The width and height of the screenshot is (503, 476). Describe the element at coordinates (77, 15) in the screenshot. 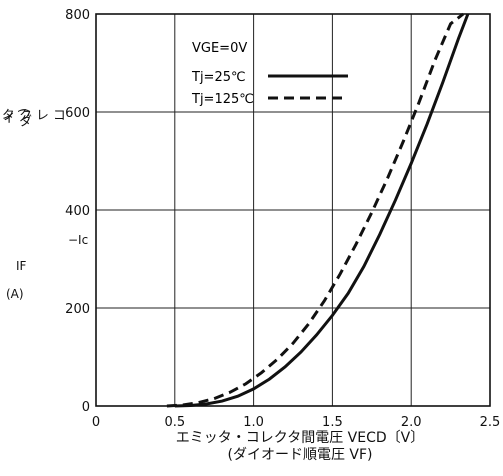

I see `y-tick-label: 800` at that location.